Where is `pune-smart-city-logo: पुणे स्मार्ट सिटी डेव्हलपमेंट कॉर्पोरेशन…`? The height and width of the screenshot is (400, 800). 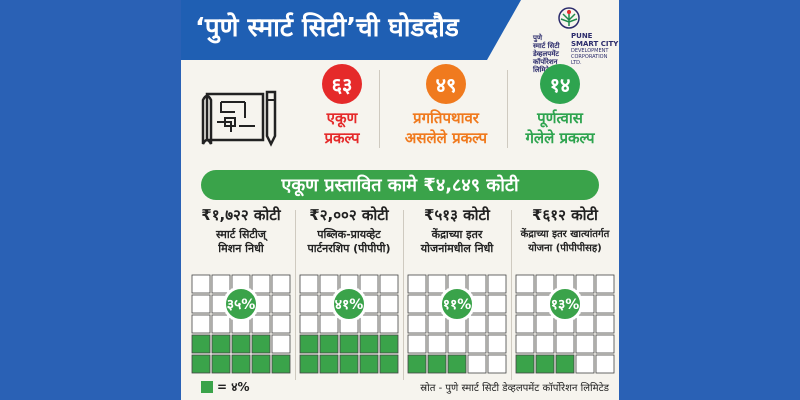 pune-smart-city-logo: पुणे स्मार्ट सिटी डेव्हलपमेंट कॉर्पोरेशन… is located at coordinates (575, 40).